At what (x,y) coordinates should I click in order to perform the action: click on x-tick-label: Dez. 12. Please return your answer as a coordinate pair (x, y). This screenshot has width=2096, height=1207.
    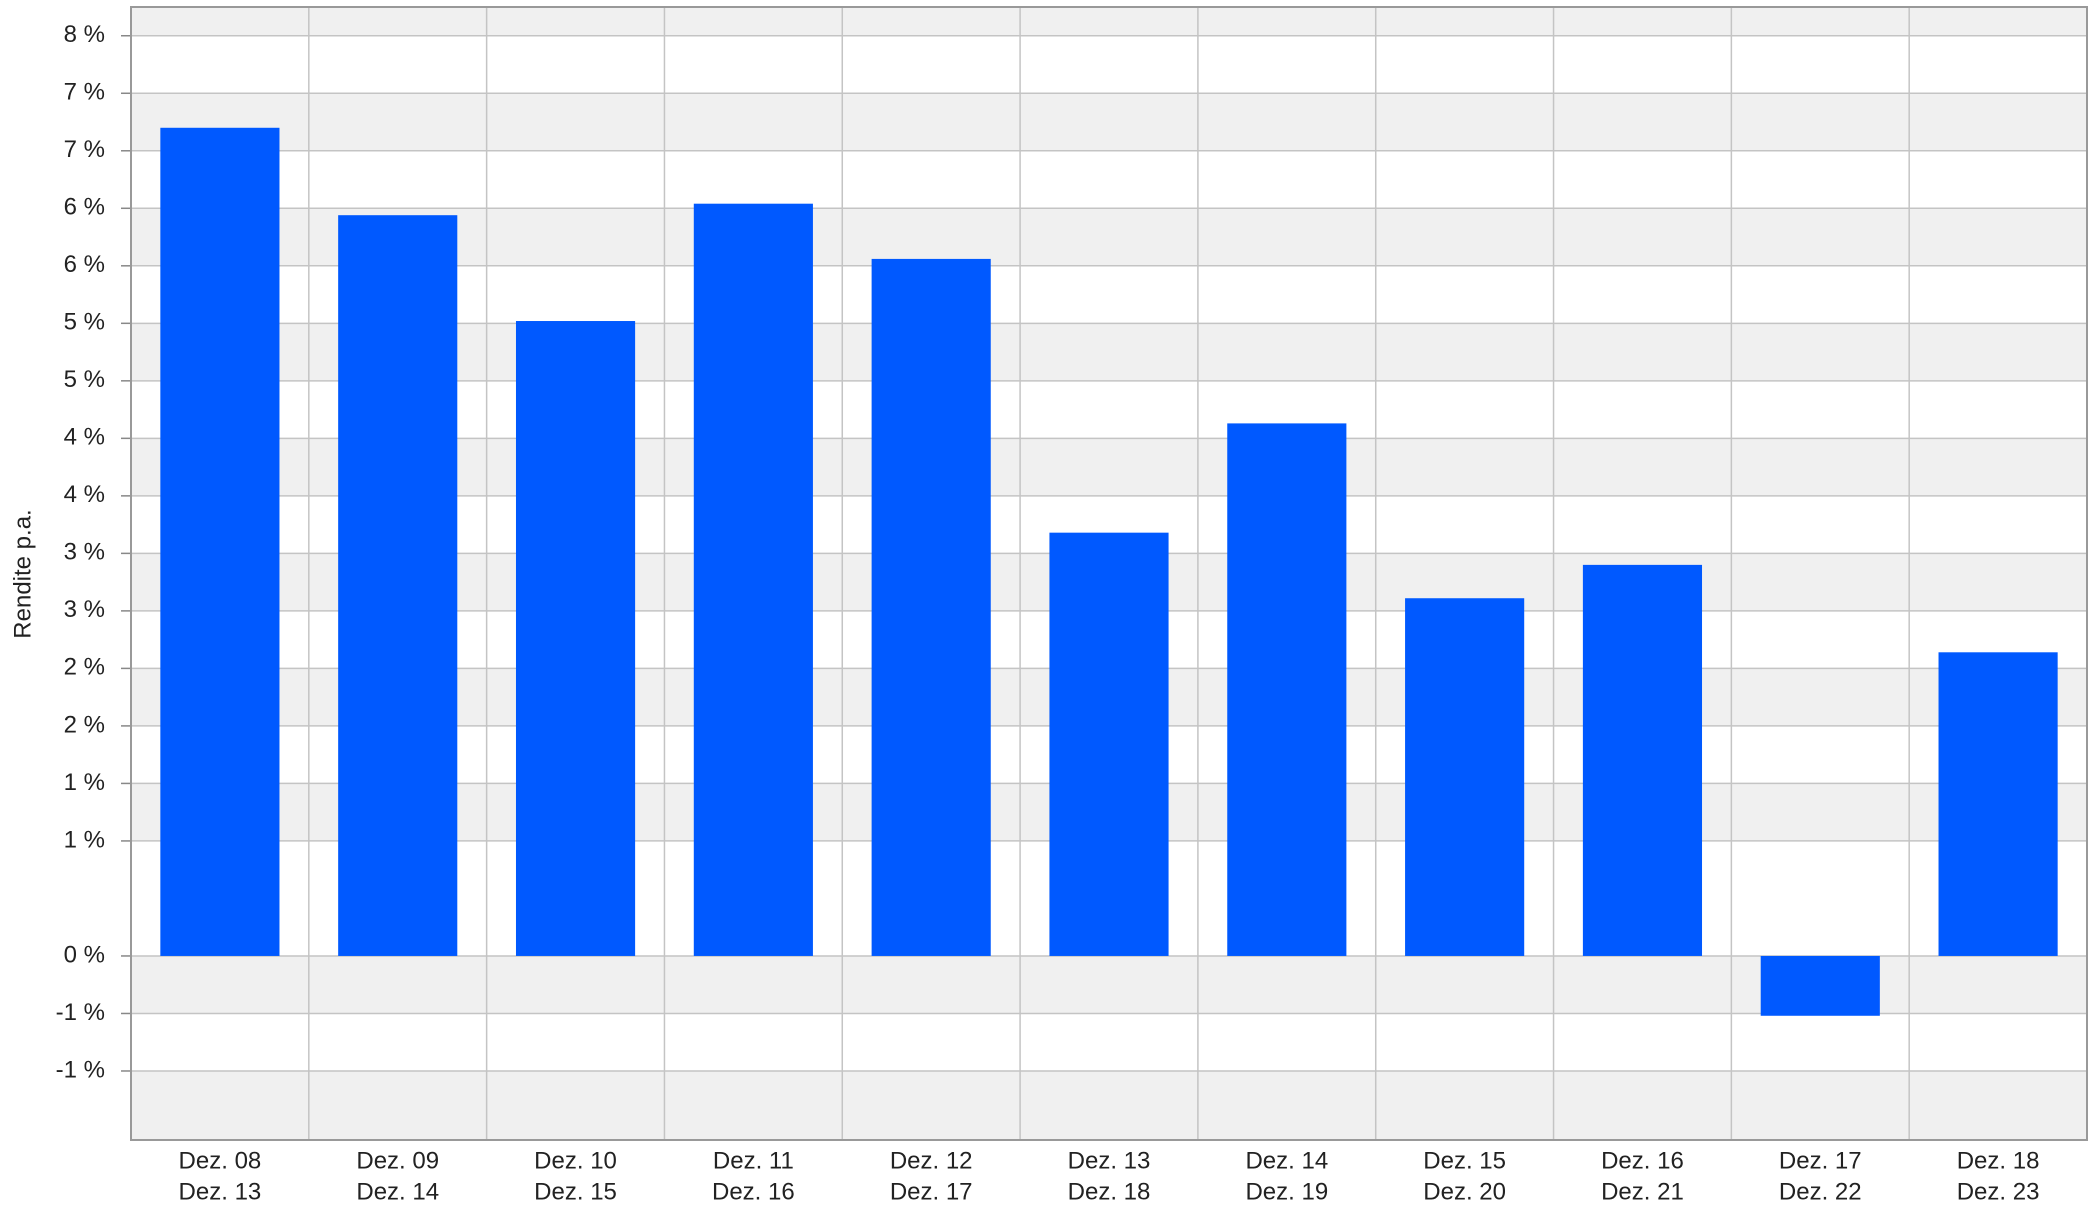
    Looking at the image, I should click on (931, 1160).